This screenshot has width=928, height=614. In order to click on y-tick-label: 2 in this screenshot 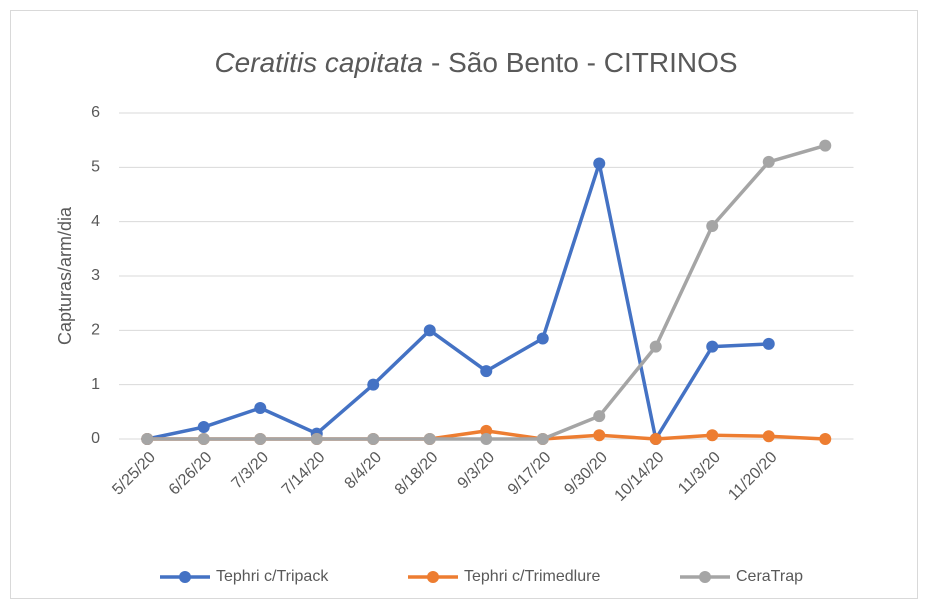, I will do `click(95, 330)`.